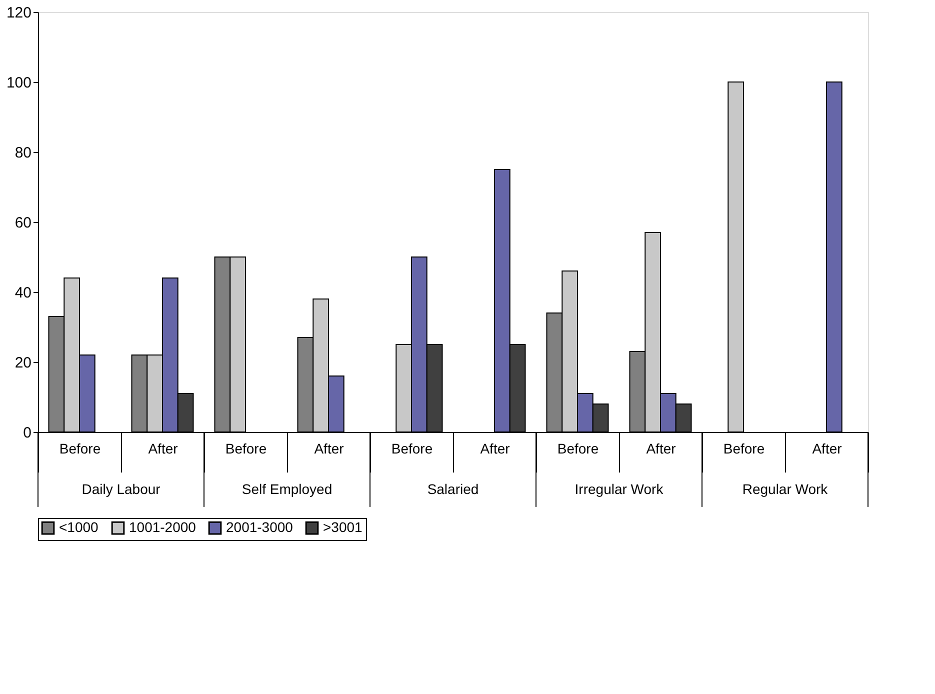 The height and width of the screenshot is (694, 935). Describe the element at coordinates (121, 489) in the screenshot. I see `text: Daily Labour` at that location.